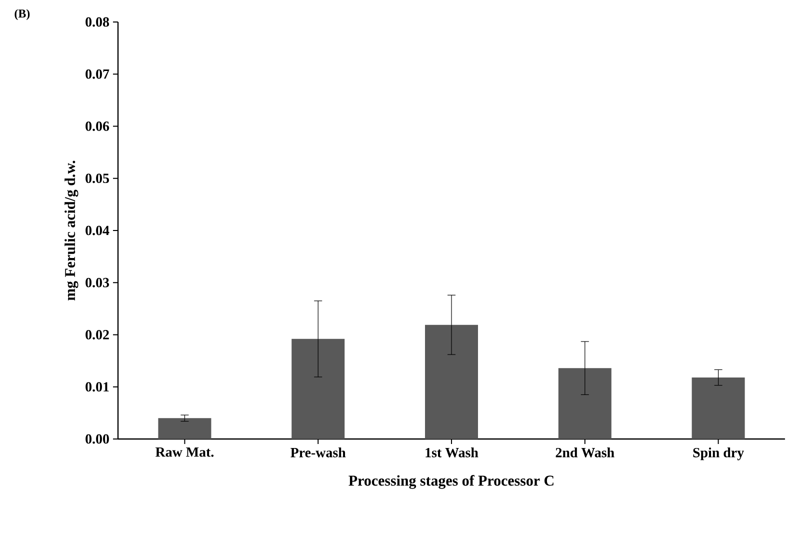 This screenshot has width=786, height=541. I want to click on x-tick-label: 2nd Wash, so click(585, 453).